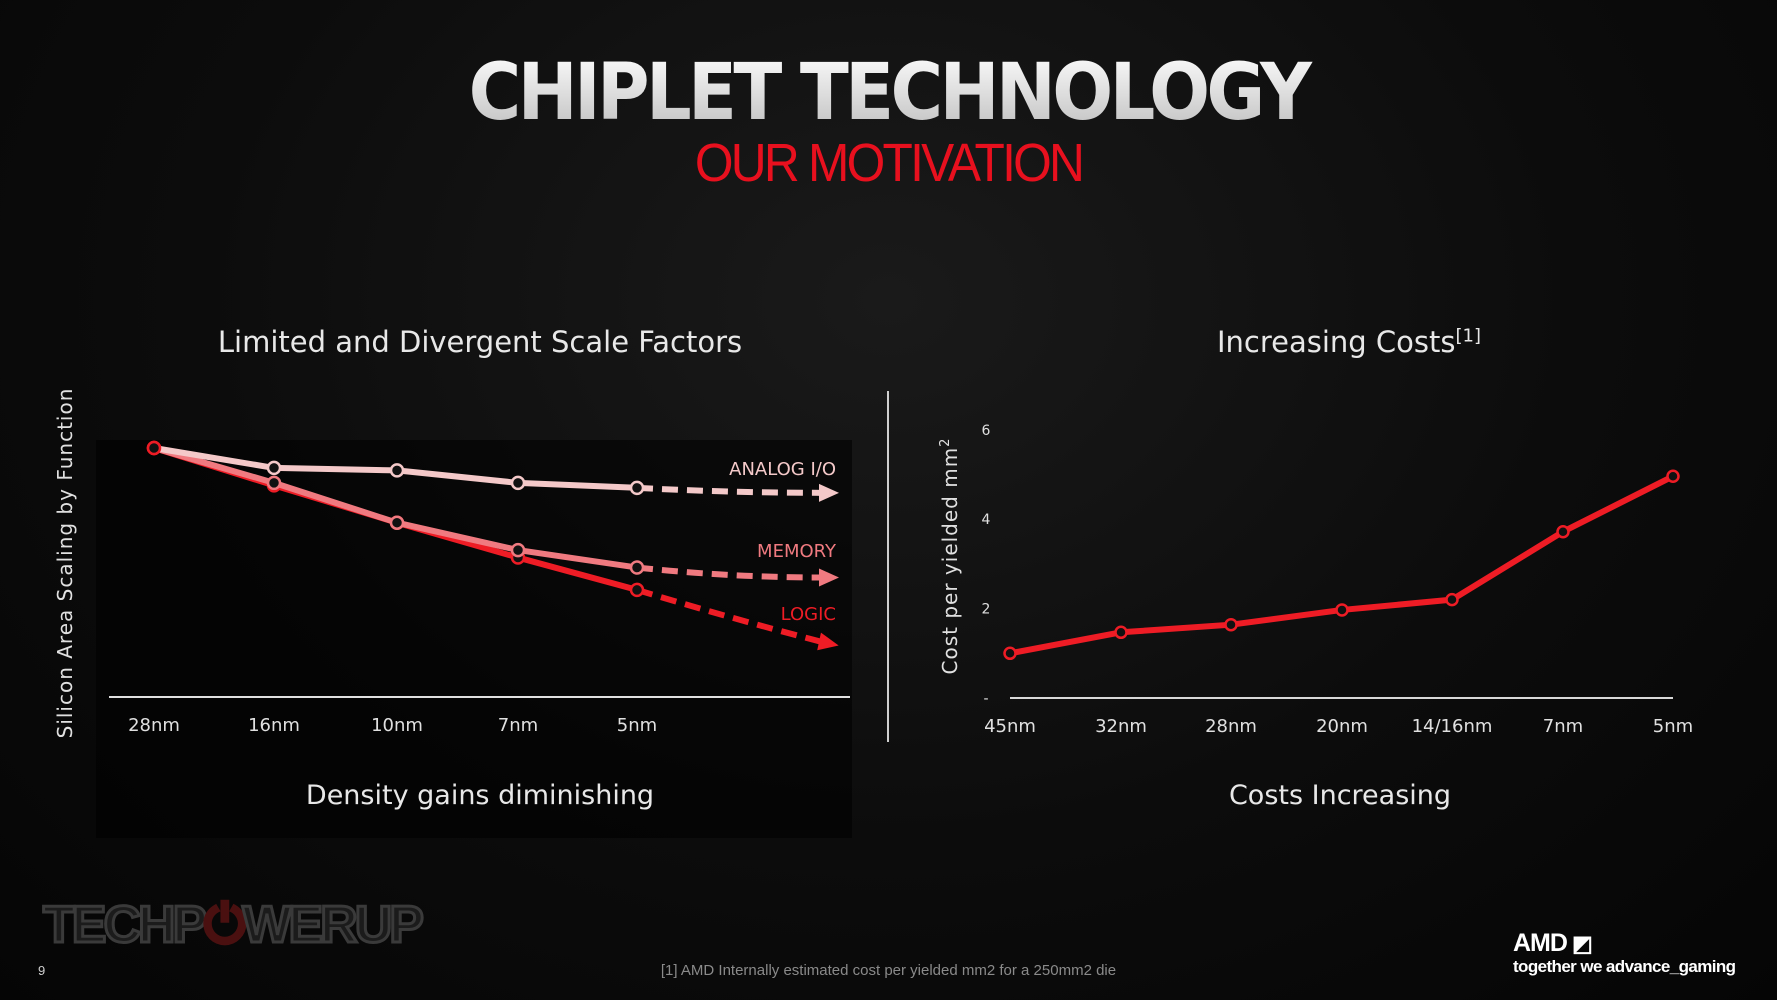 Image resolution: width=1777 pixels, height=1000 pixels. I want to click on series-label: LOGIC, so click(808, 614).